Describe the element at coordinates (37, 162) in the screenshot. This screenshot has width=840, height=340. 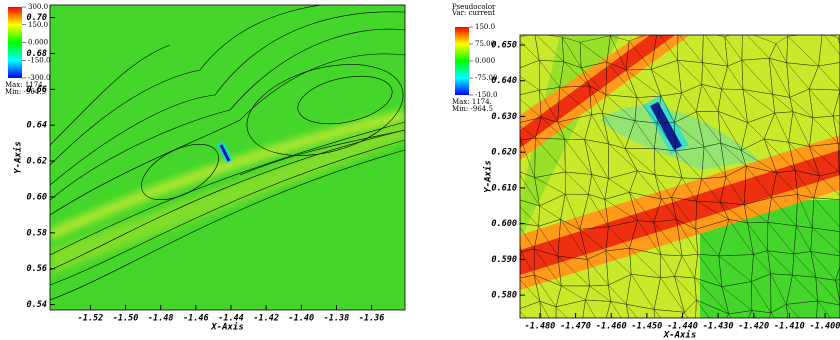
I see `y-tick-label: 0.62` at that location.